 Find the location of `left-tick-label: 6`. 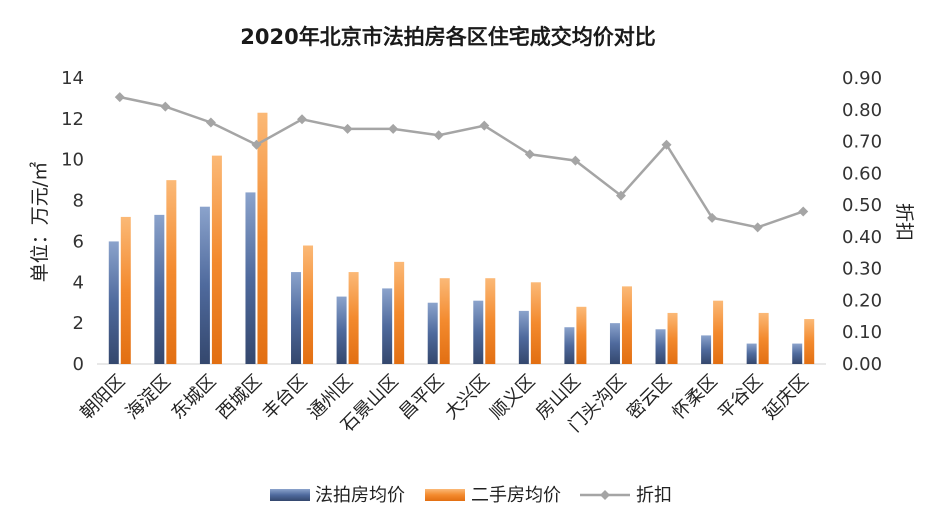

left-tick-label: 6 is located at coordinates (78, 241).